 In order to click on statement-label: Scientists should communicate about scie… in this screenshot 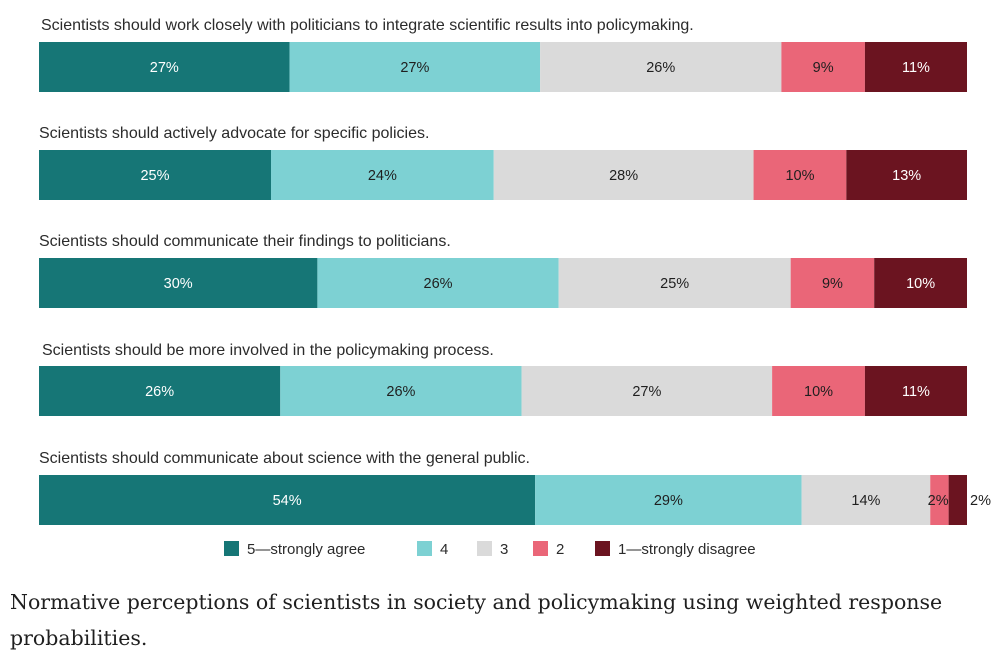, I will do `click(284, 458)`.